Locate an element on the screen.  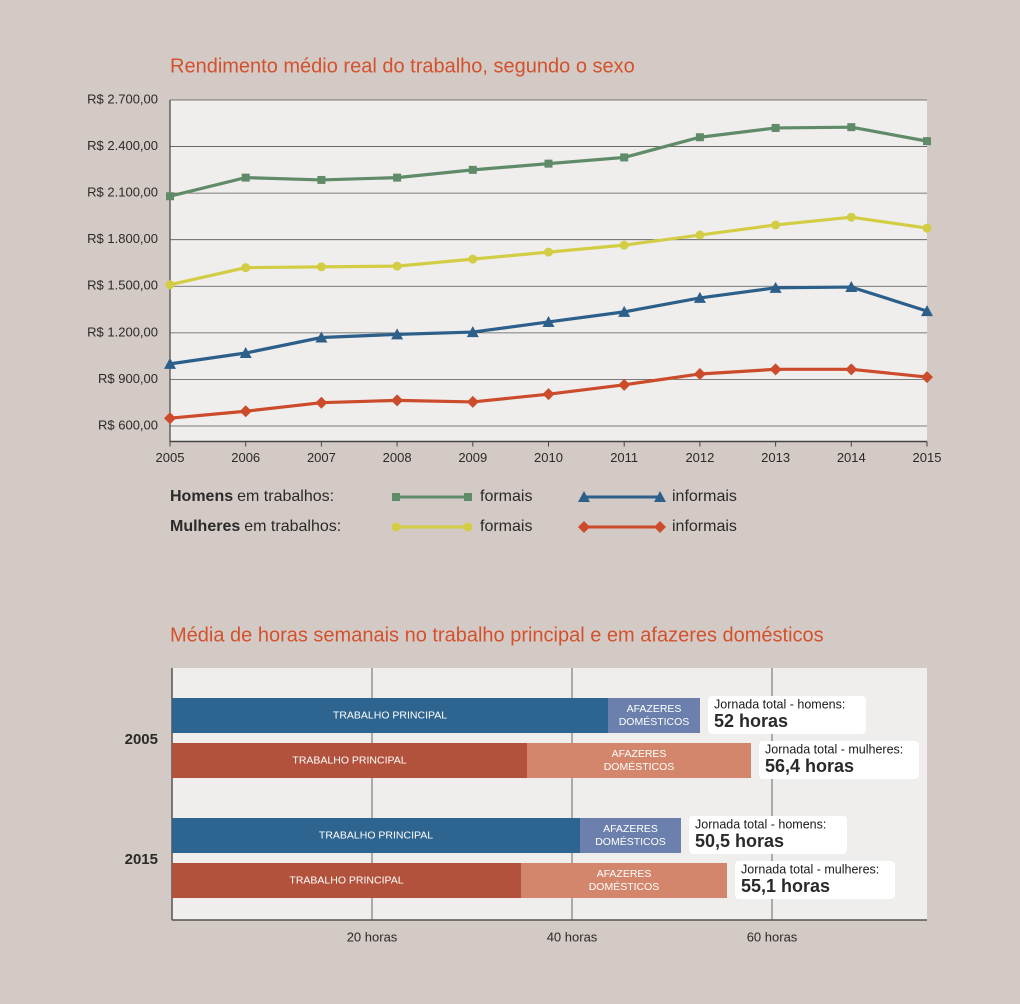
y-tick-label: R$ 1.800,00 is located at coordinates (122, 238).